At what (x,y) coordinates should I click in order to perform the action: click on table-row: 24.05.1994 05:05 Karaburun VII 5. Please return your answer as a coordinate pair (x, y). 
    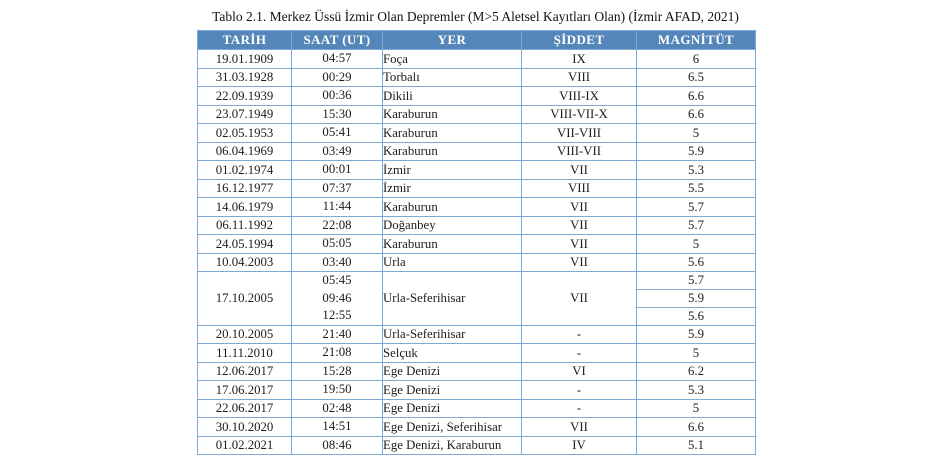
    Looking at the image, I should click on (476, 244).